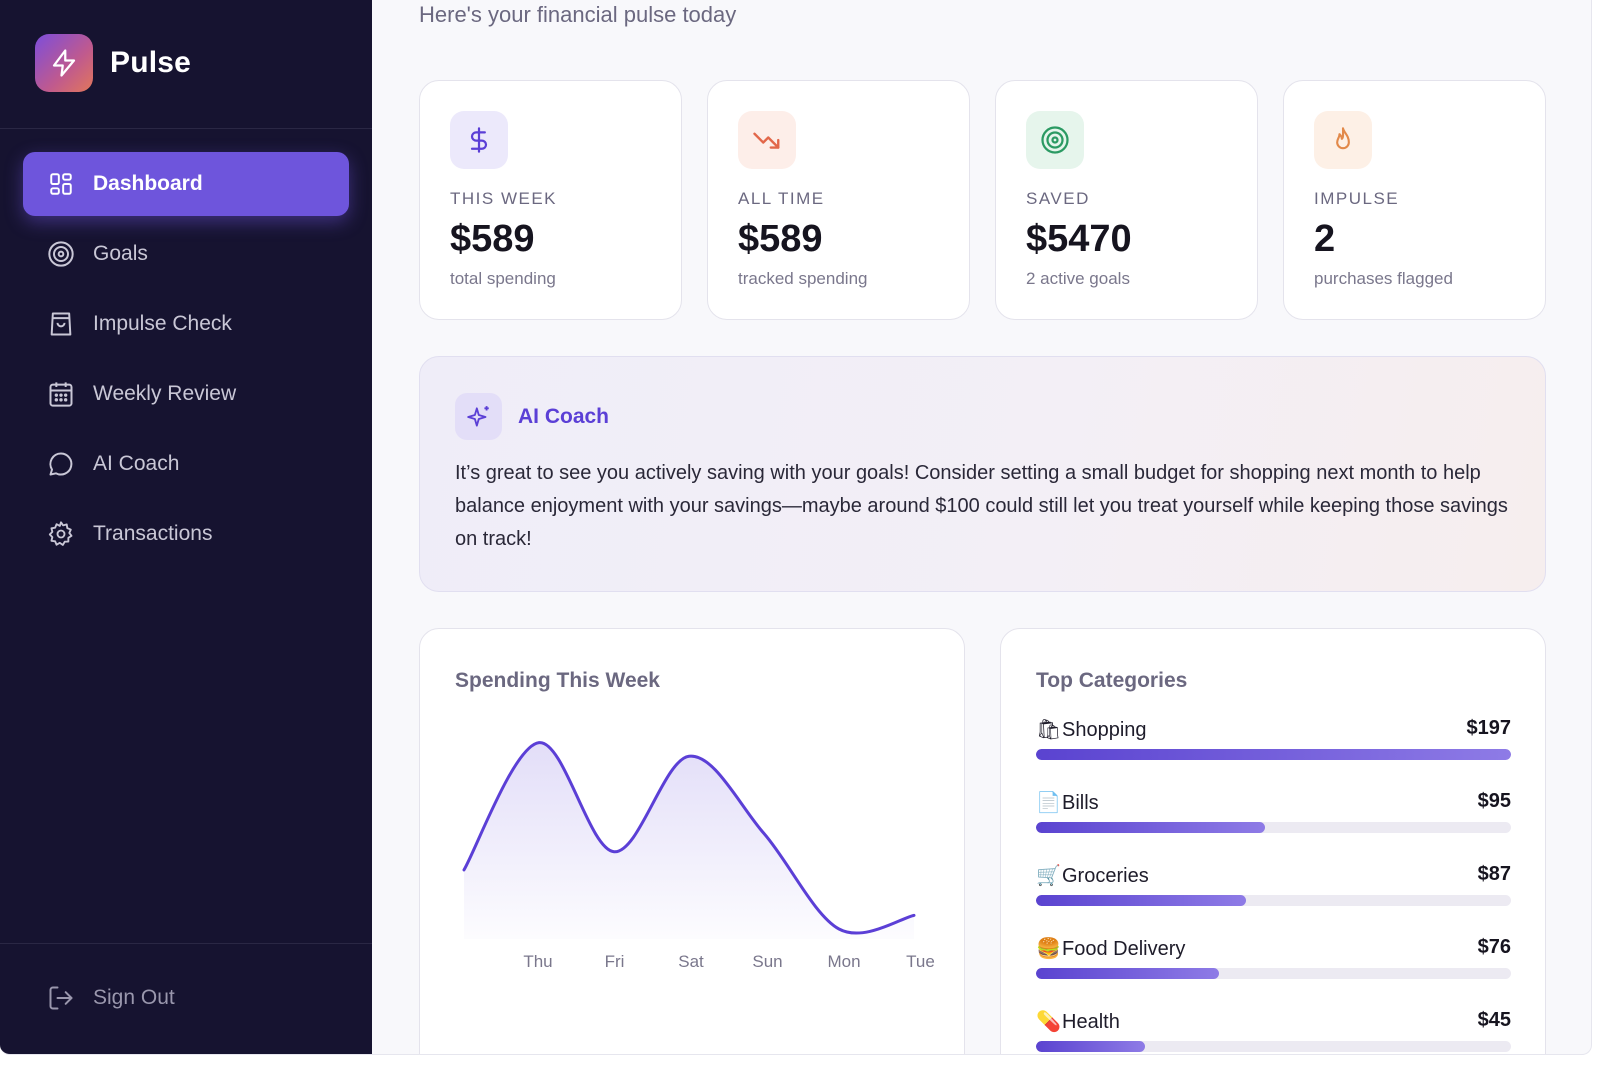 The image size is (1600, 1066). Describe the element at coordinates (479, 140) in the screenshot. I see `dollar-icon` at that location.